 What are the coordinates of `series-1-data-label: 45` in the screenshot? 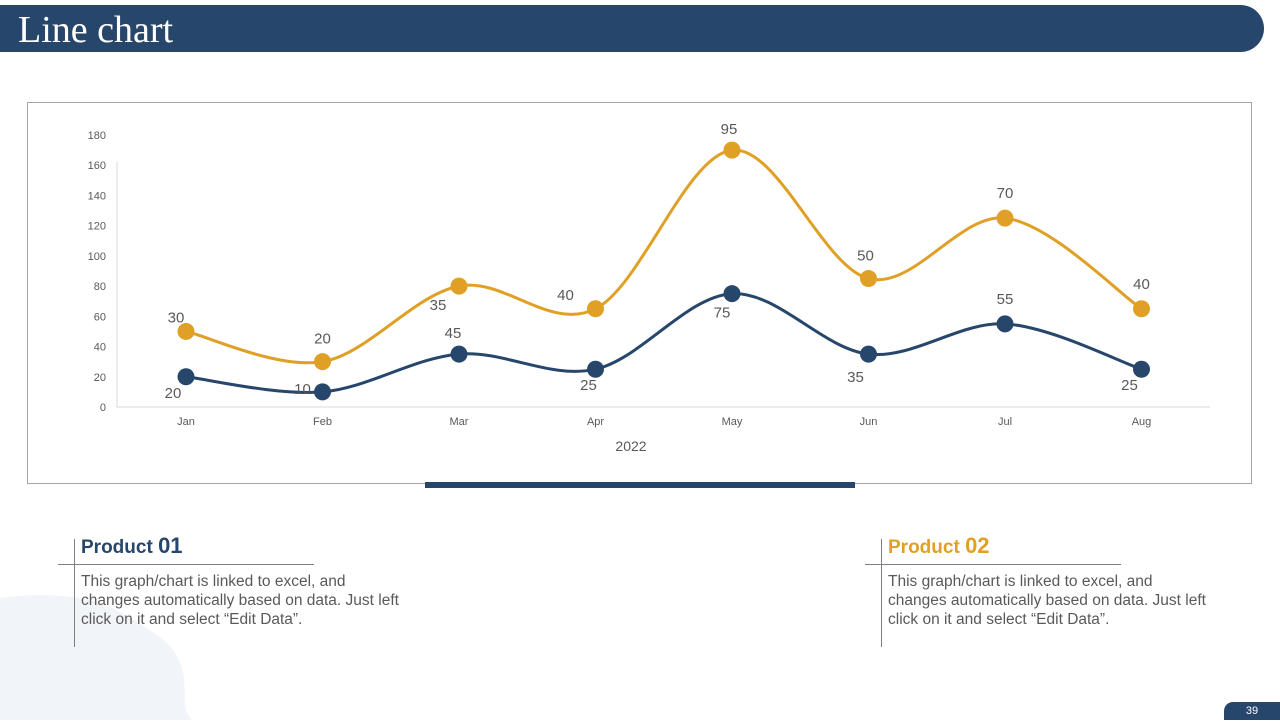 It's located at (453, 333).